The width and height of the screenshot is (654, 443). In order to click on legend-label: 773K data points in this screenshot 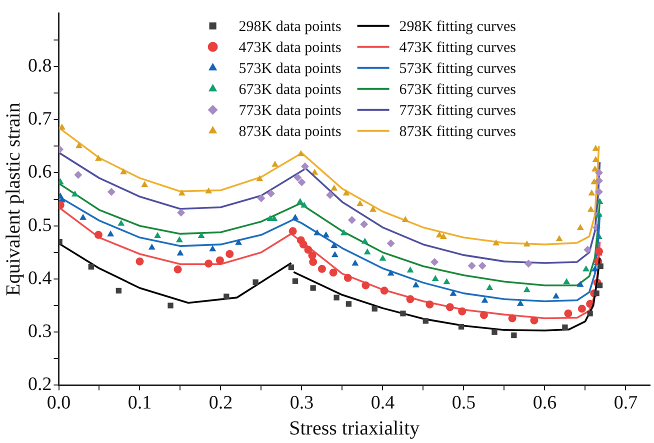, I will do `click(290, 110)`.